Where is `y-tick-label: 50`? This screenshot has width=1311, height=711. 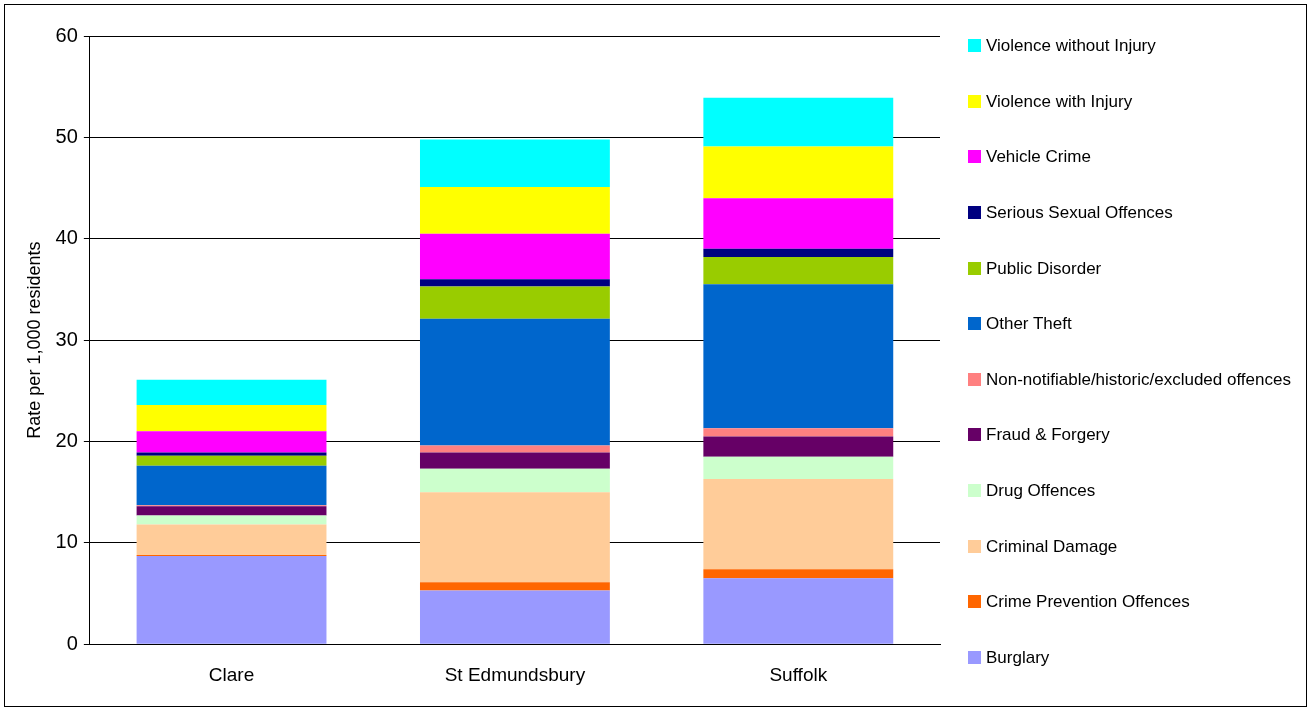 y-tick-label: 50 is located at coordinates (66, 135).